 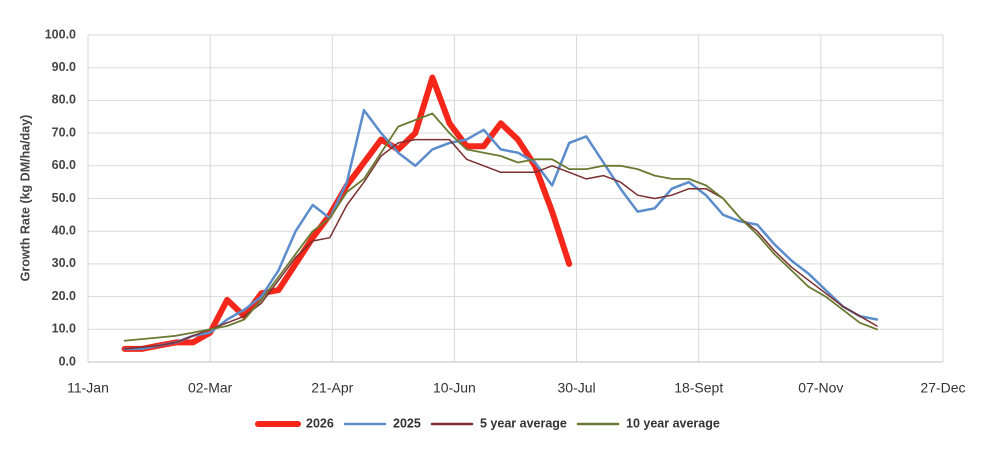 I want to click on x-tick-label: 10-Jun, so click(x=454, y=388).